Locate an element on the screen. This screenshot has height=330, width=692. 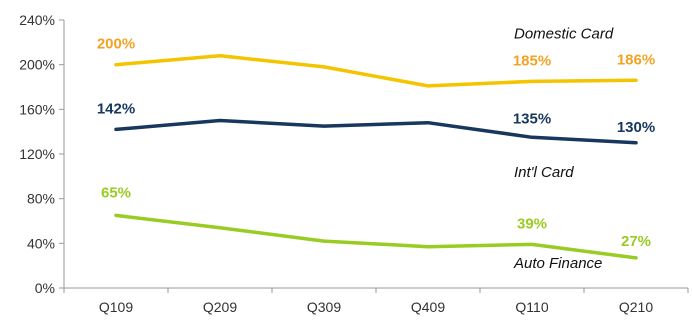
series-line-domestic-card is located at coordinates (376, 70).